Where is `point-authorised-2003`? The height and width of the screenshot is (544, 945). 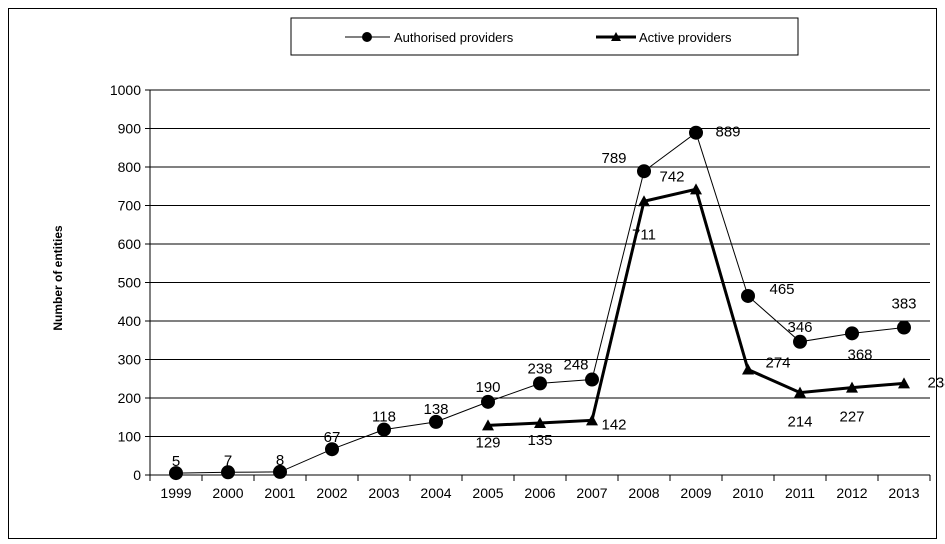 point-authorised-2003 is located at coordinates (384, 429).